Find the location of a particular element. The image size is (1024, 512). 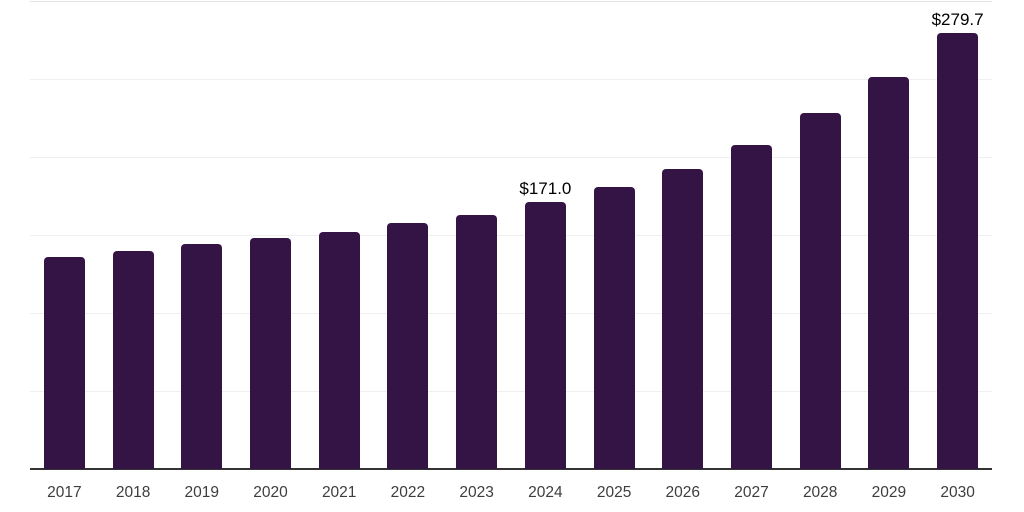

bar-2026 is located at coordinates (683, 319).